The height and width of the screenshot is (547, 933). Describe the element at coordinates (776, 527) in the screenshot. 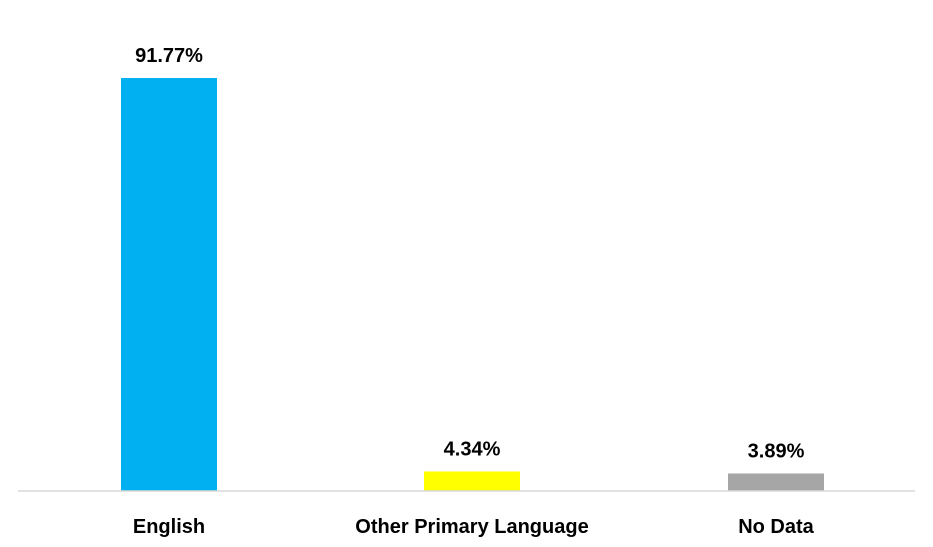

I see `category-label-no-data: No Data` at that location.